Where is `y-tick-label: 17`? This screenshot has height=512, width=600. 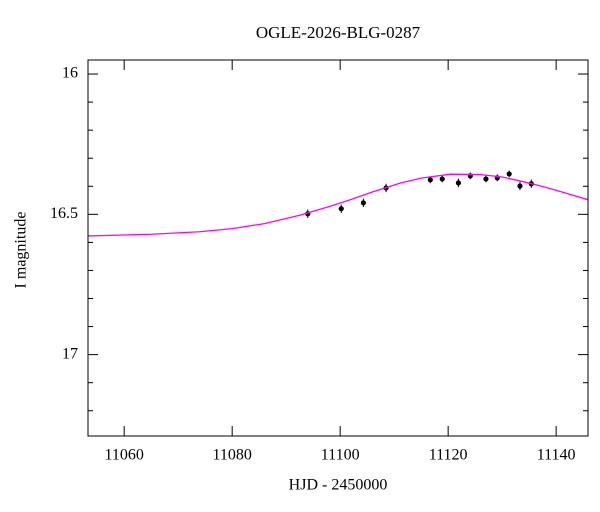 y-tick-label: 17 is located at coordinates (70, 353).